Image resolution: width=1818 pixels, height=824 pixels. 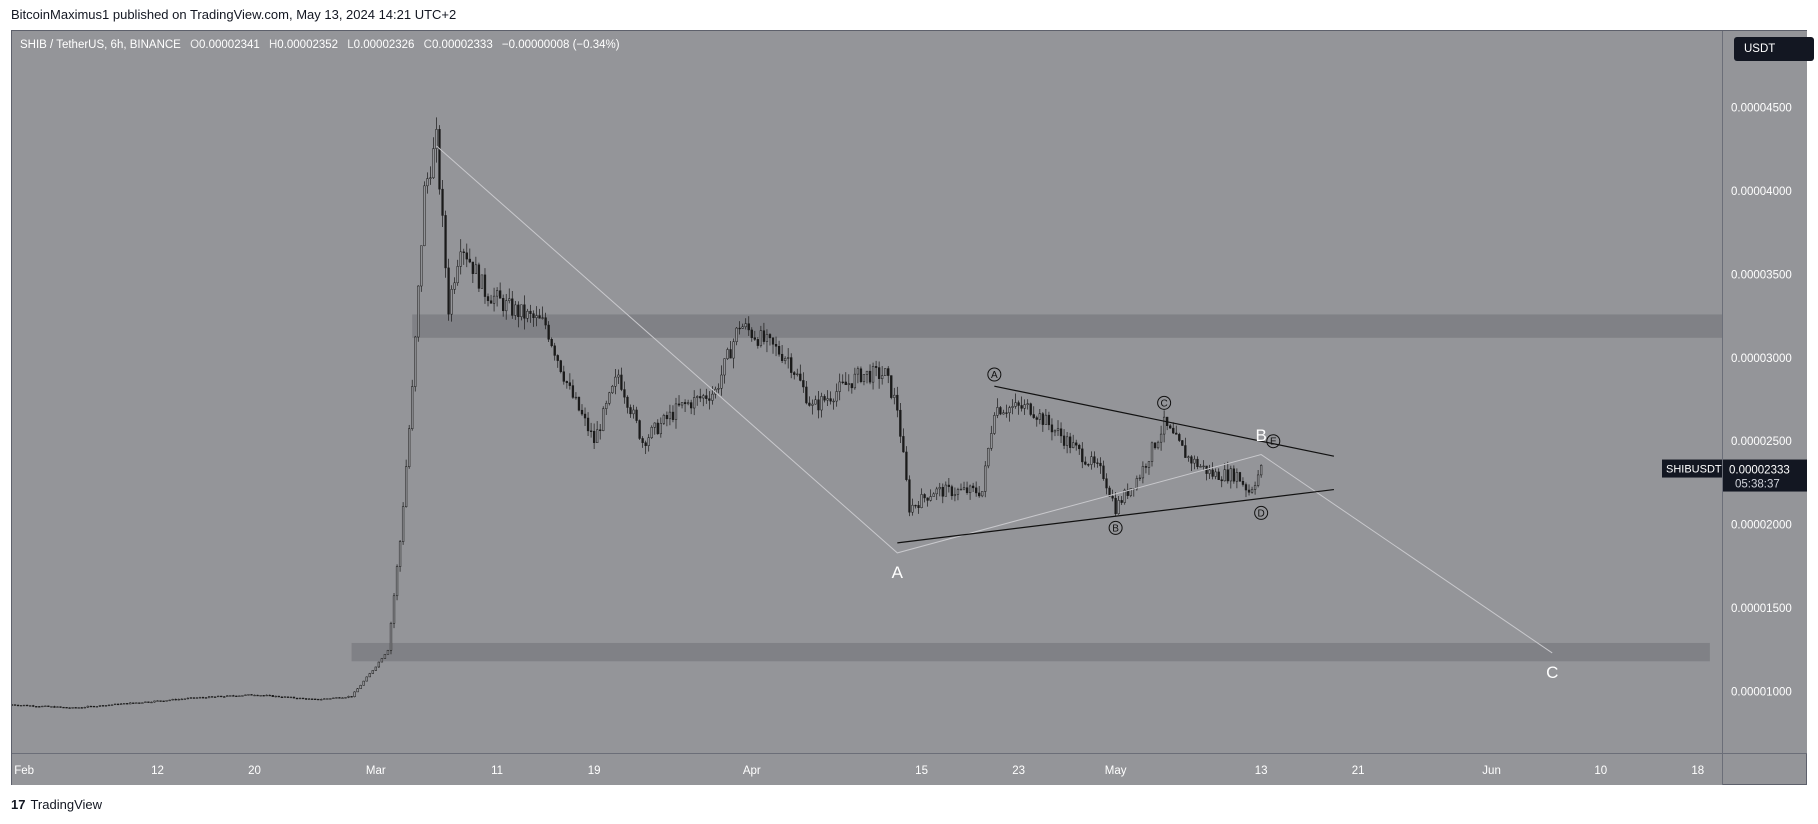 What do you see at coordinates (867, 769) in the screenshot?
I see `time-axis: Feb 12 20 Mar 11 19 Apr 15 23 May 13 21 Jun 10 18` at bounding box center [867, 769].